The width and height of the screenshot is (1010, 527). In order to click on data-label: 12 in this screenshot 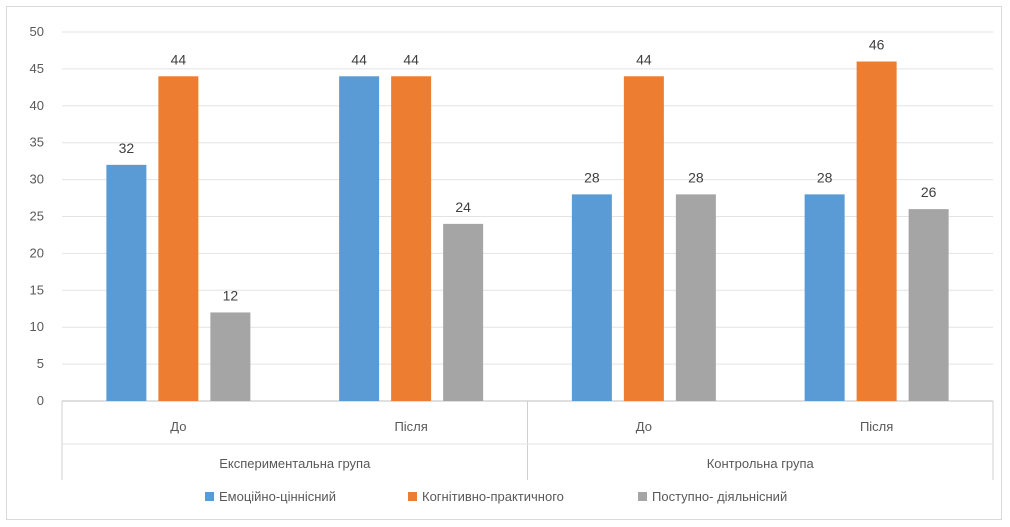, I will do `click(231, 295)`.